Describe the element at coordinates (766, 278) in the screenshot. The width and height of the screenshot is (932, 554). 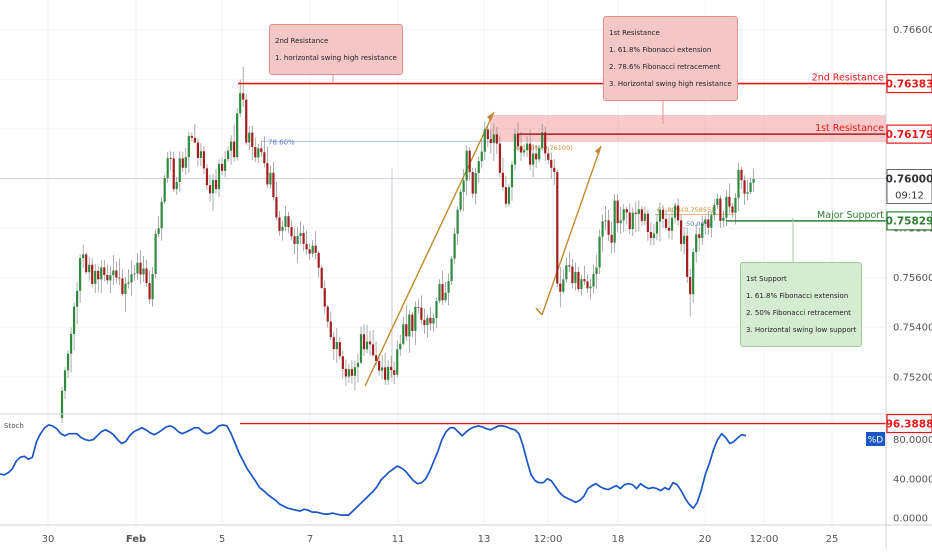
I see `callout-1st-support-title: 1st Support` at that location.